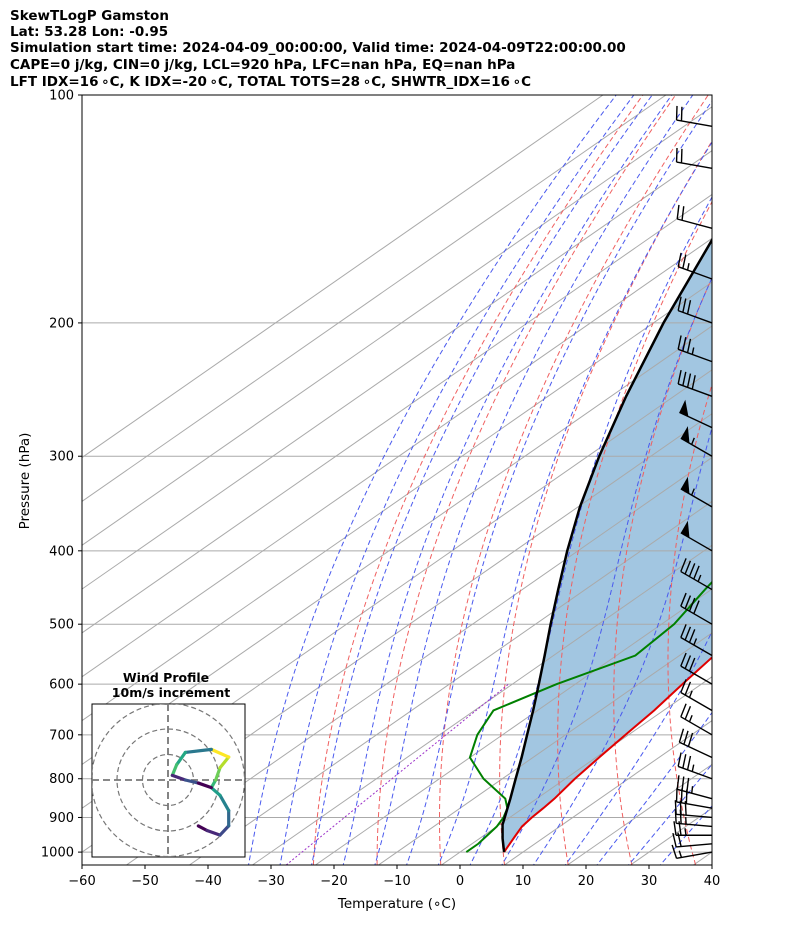  What do you see at coordinates (333, 881) in the screenshot?
I see `x-tick-label: −20` at bounding box center [333, 881].